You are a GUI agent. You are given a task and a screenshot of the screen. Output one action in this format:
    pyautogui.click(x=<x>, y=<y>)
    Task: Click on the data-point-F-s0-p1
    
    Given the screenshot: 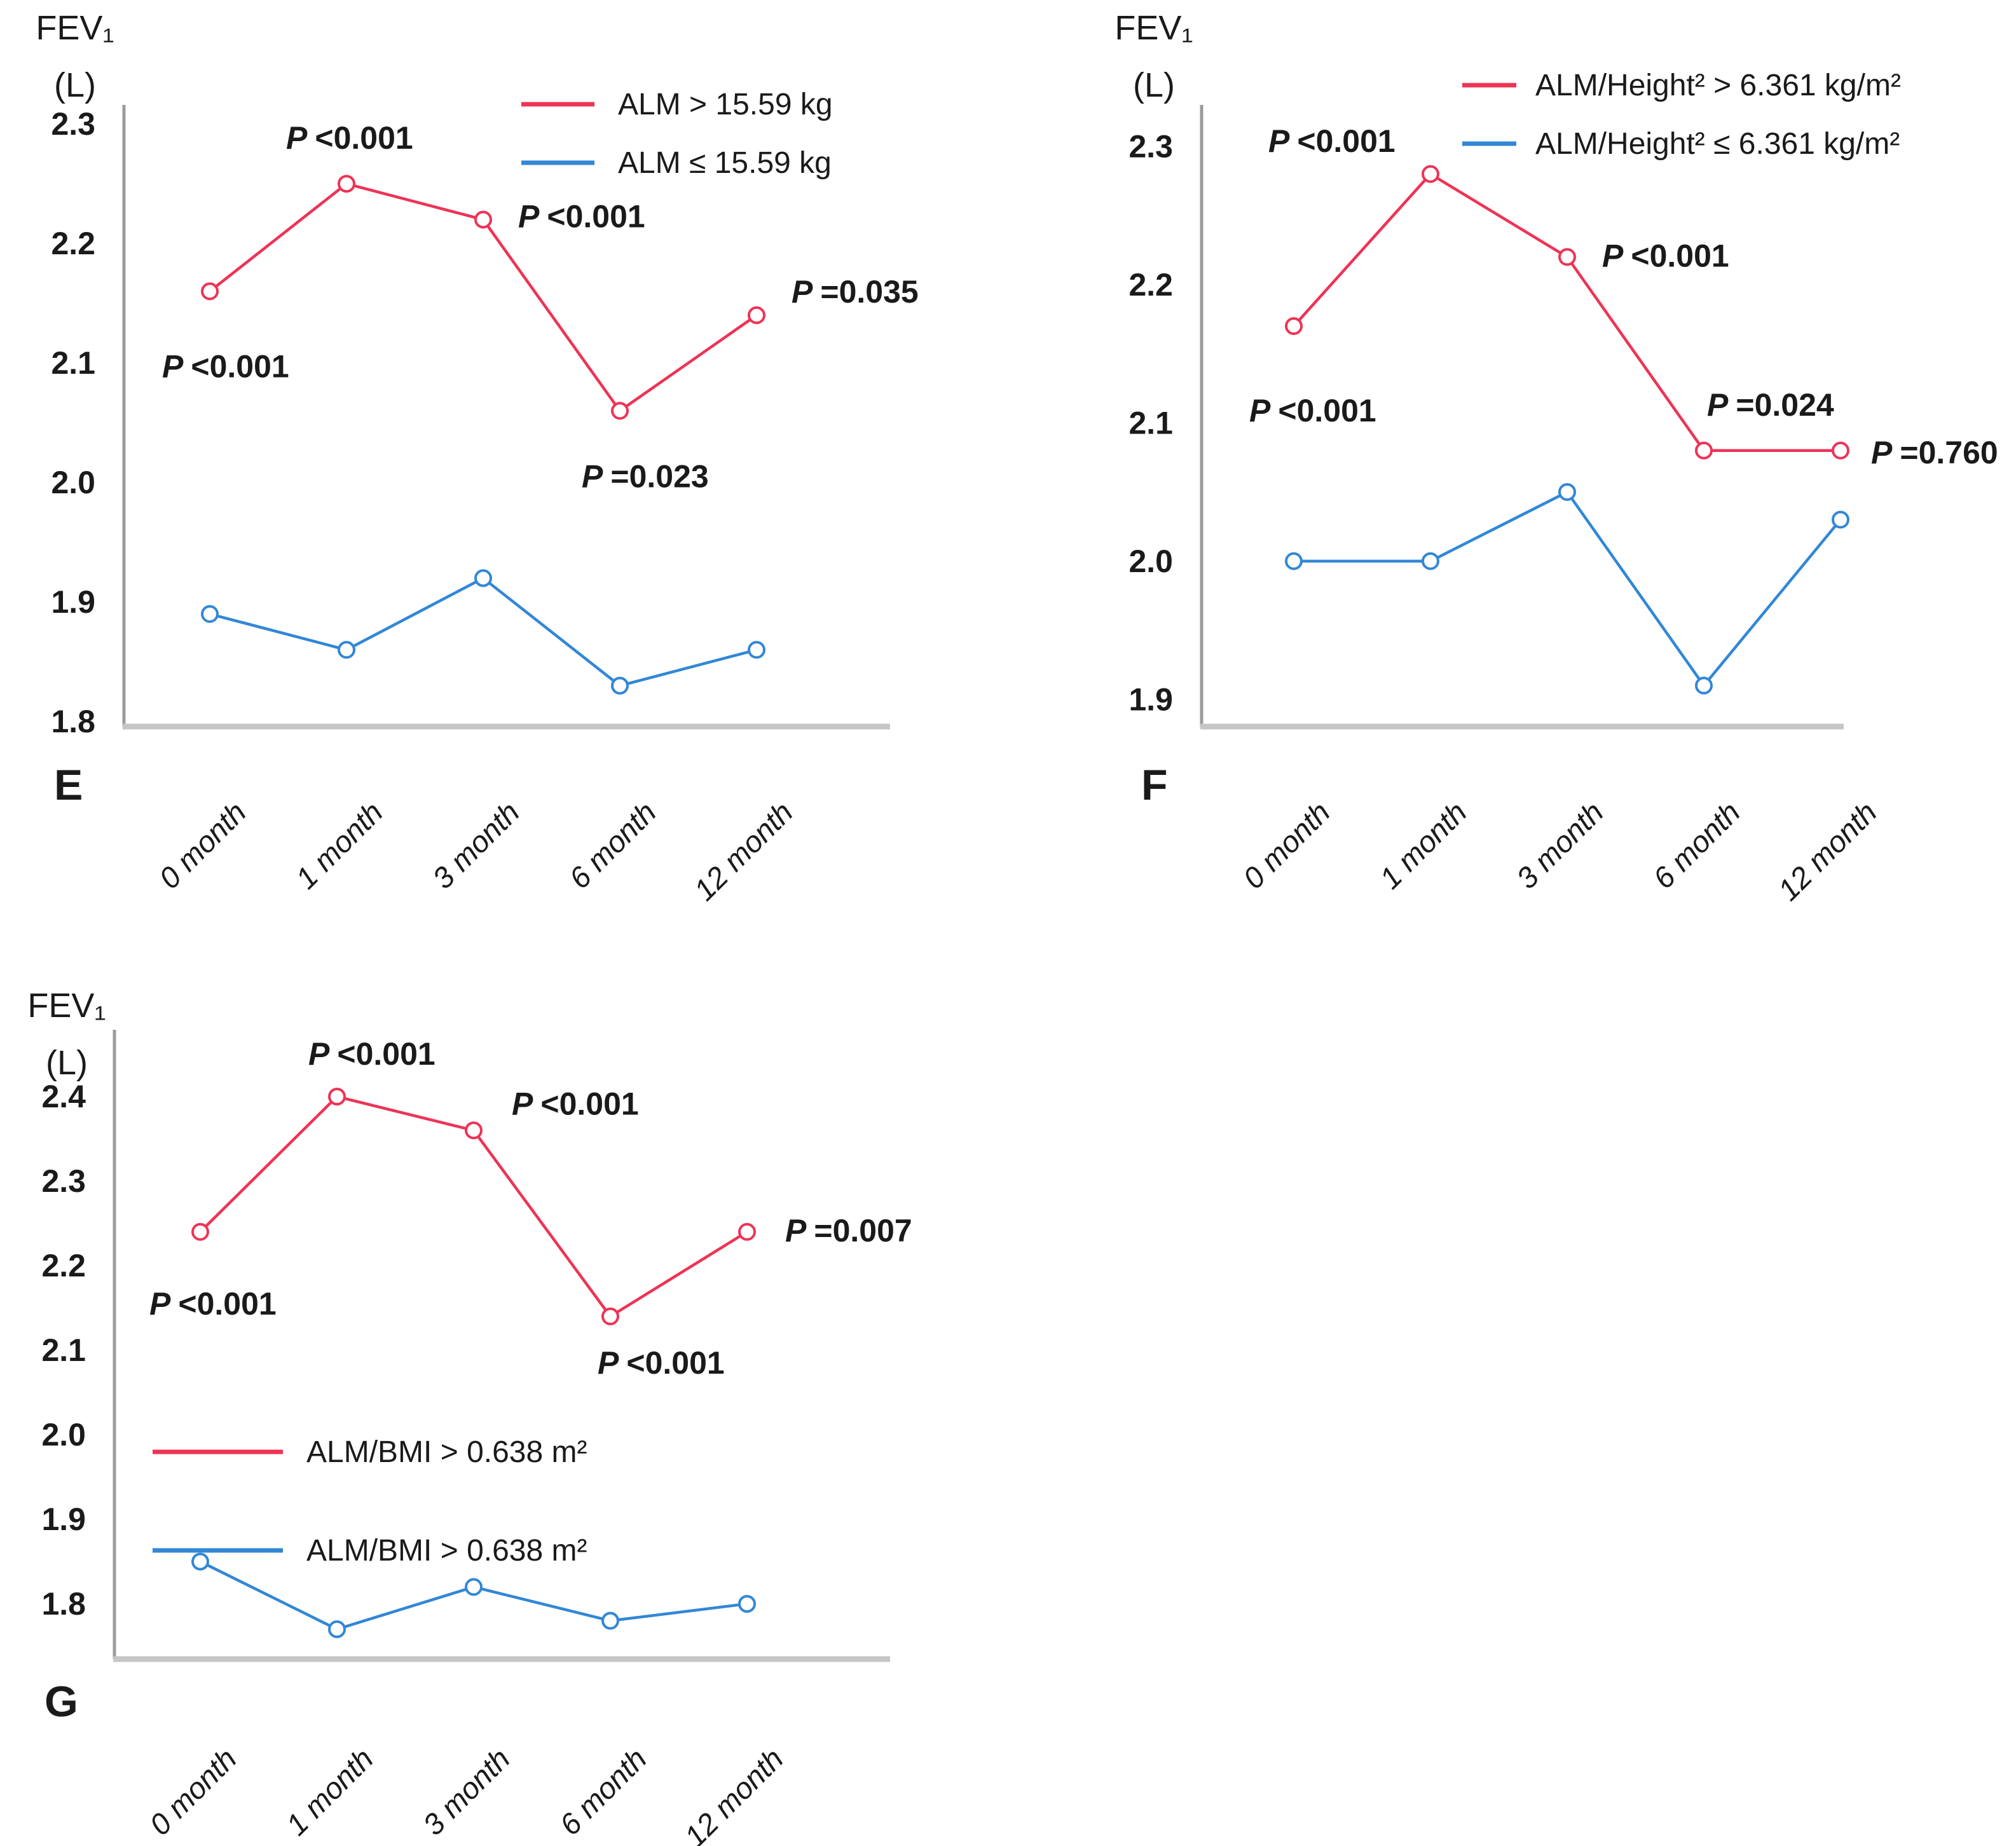 What is the action you would take?
    pyautogui.click(x=1431, y=174)
    